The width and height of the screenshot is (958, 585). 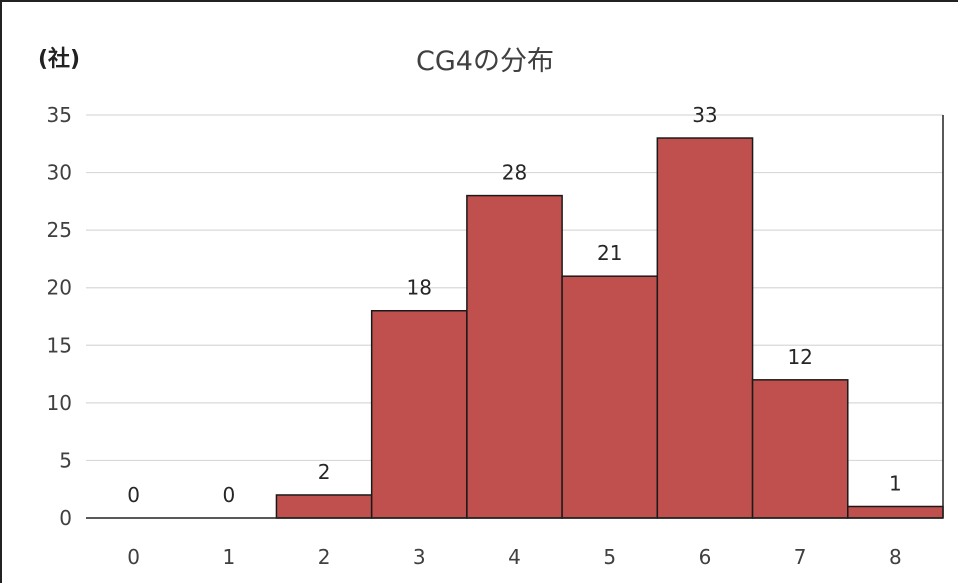 I want to click on x-tick-label-1: 1, so click(x=228, y=557).